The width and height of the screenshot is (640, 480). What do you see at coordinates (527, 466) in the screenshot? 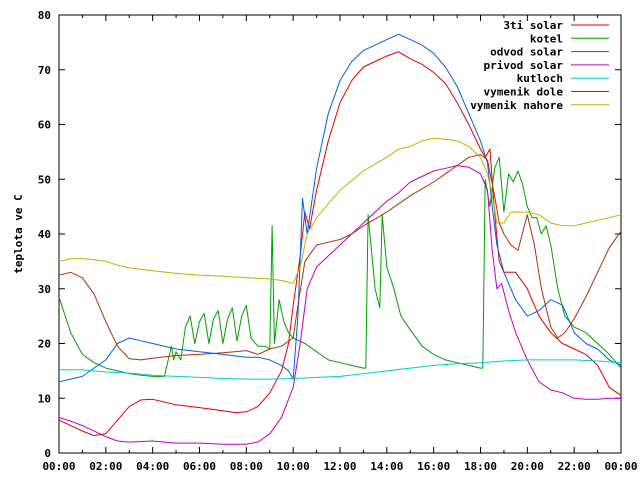
I see `x-tick-label: 20:00` at bounding box center [527, 466].